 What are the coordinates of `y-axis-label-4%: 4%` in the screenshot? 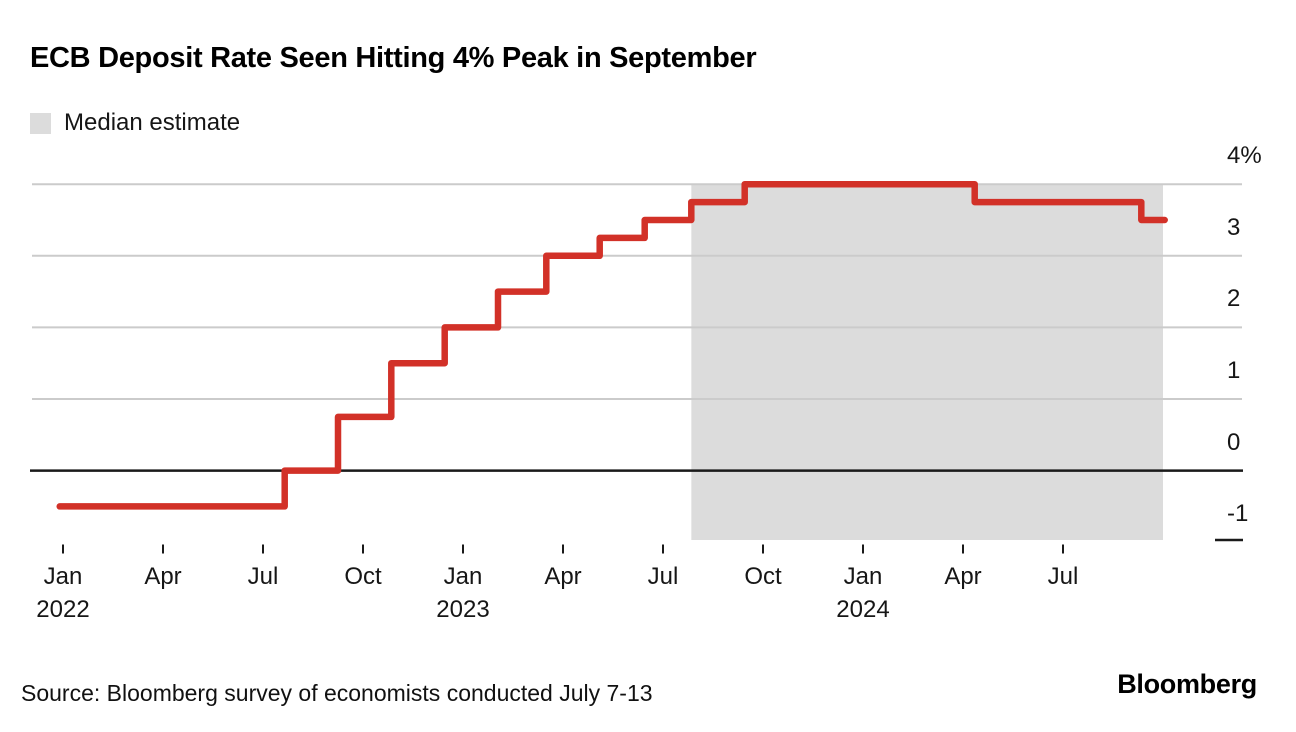 It's located at (1244, 156).